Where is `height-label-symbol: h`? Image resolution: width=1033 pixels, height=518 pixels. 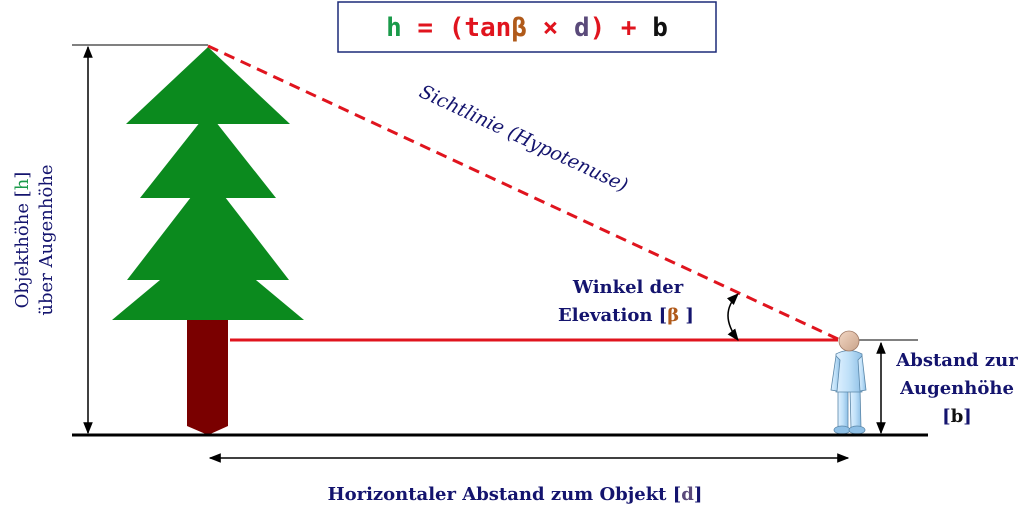 height-label-symbol: h is located at coordinates (22, 184).